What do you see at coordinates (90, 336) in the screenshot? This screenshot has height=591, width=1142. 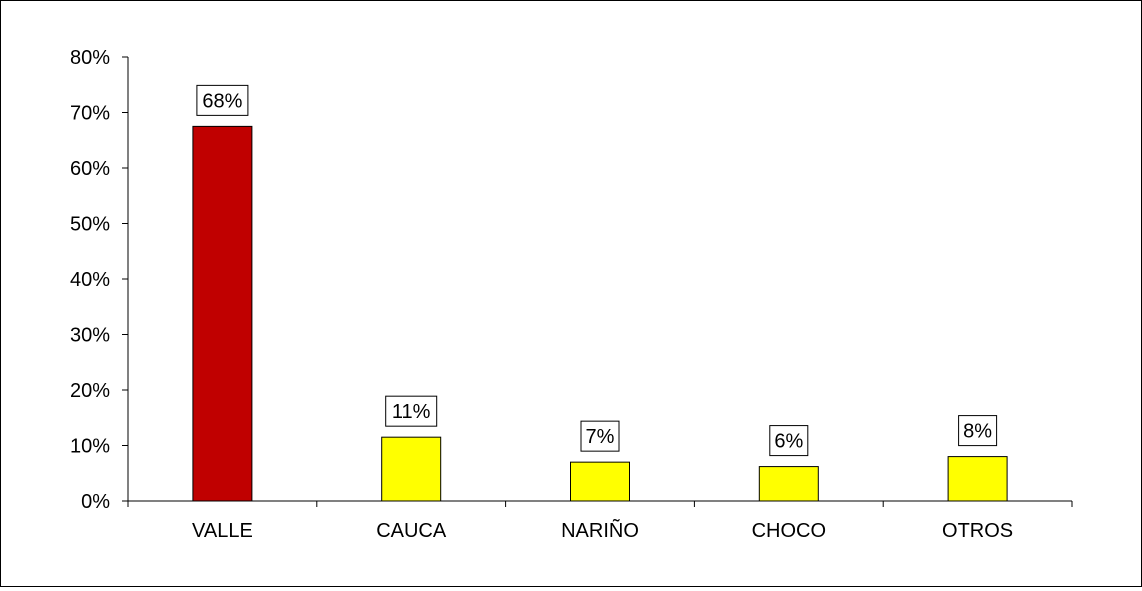 I see `y-tick-label: 30%` at bounding box center [90, 336].